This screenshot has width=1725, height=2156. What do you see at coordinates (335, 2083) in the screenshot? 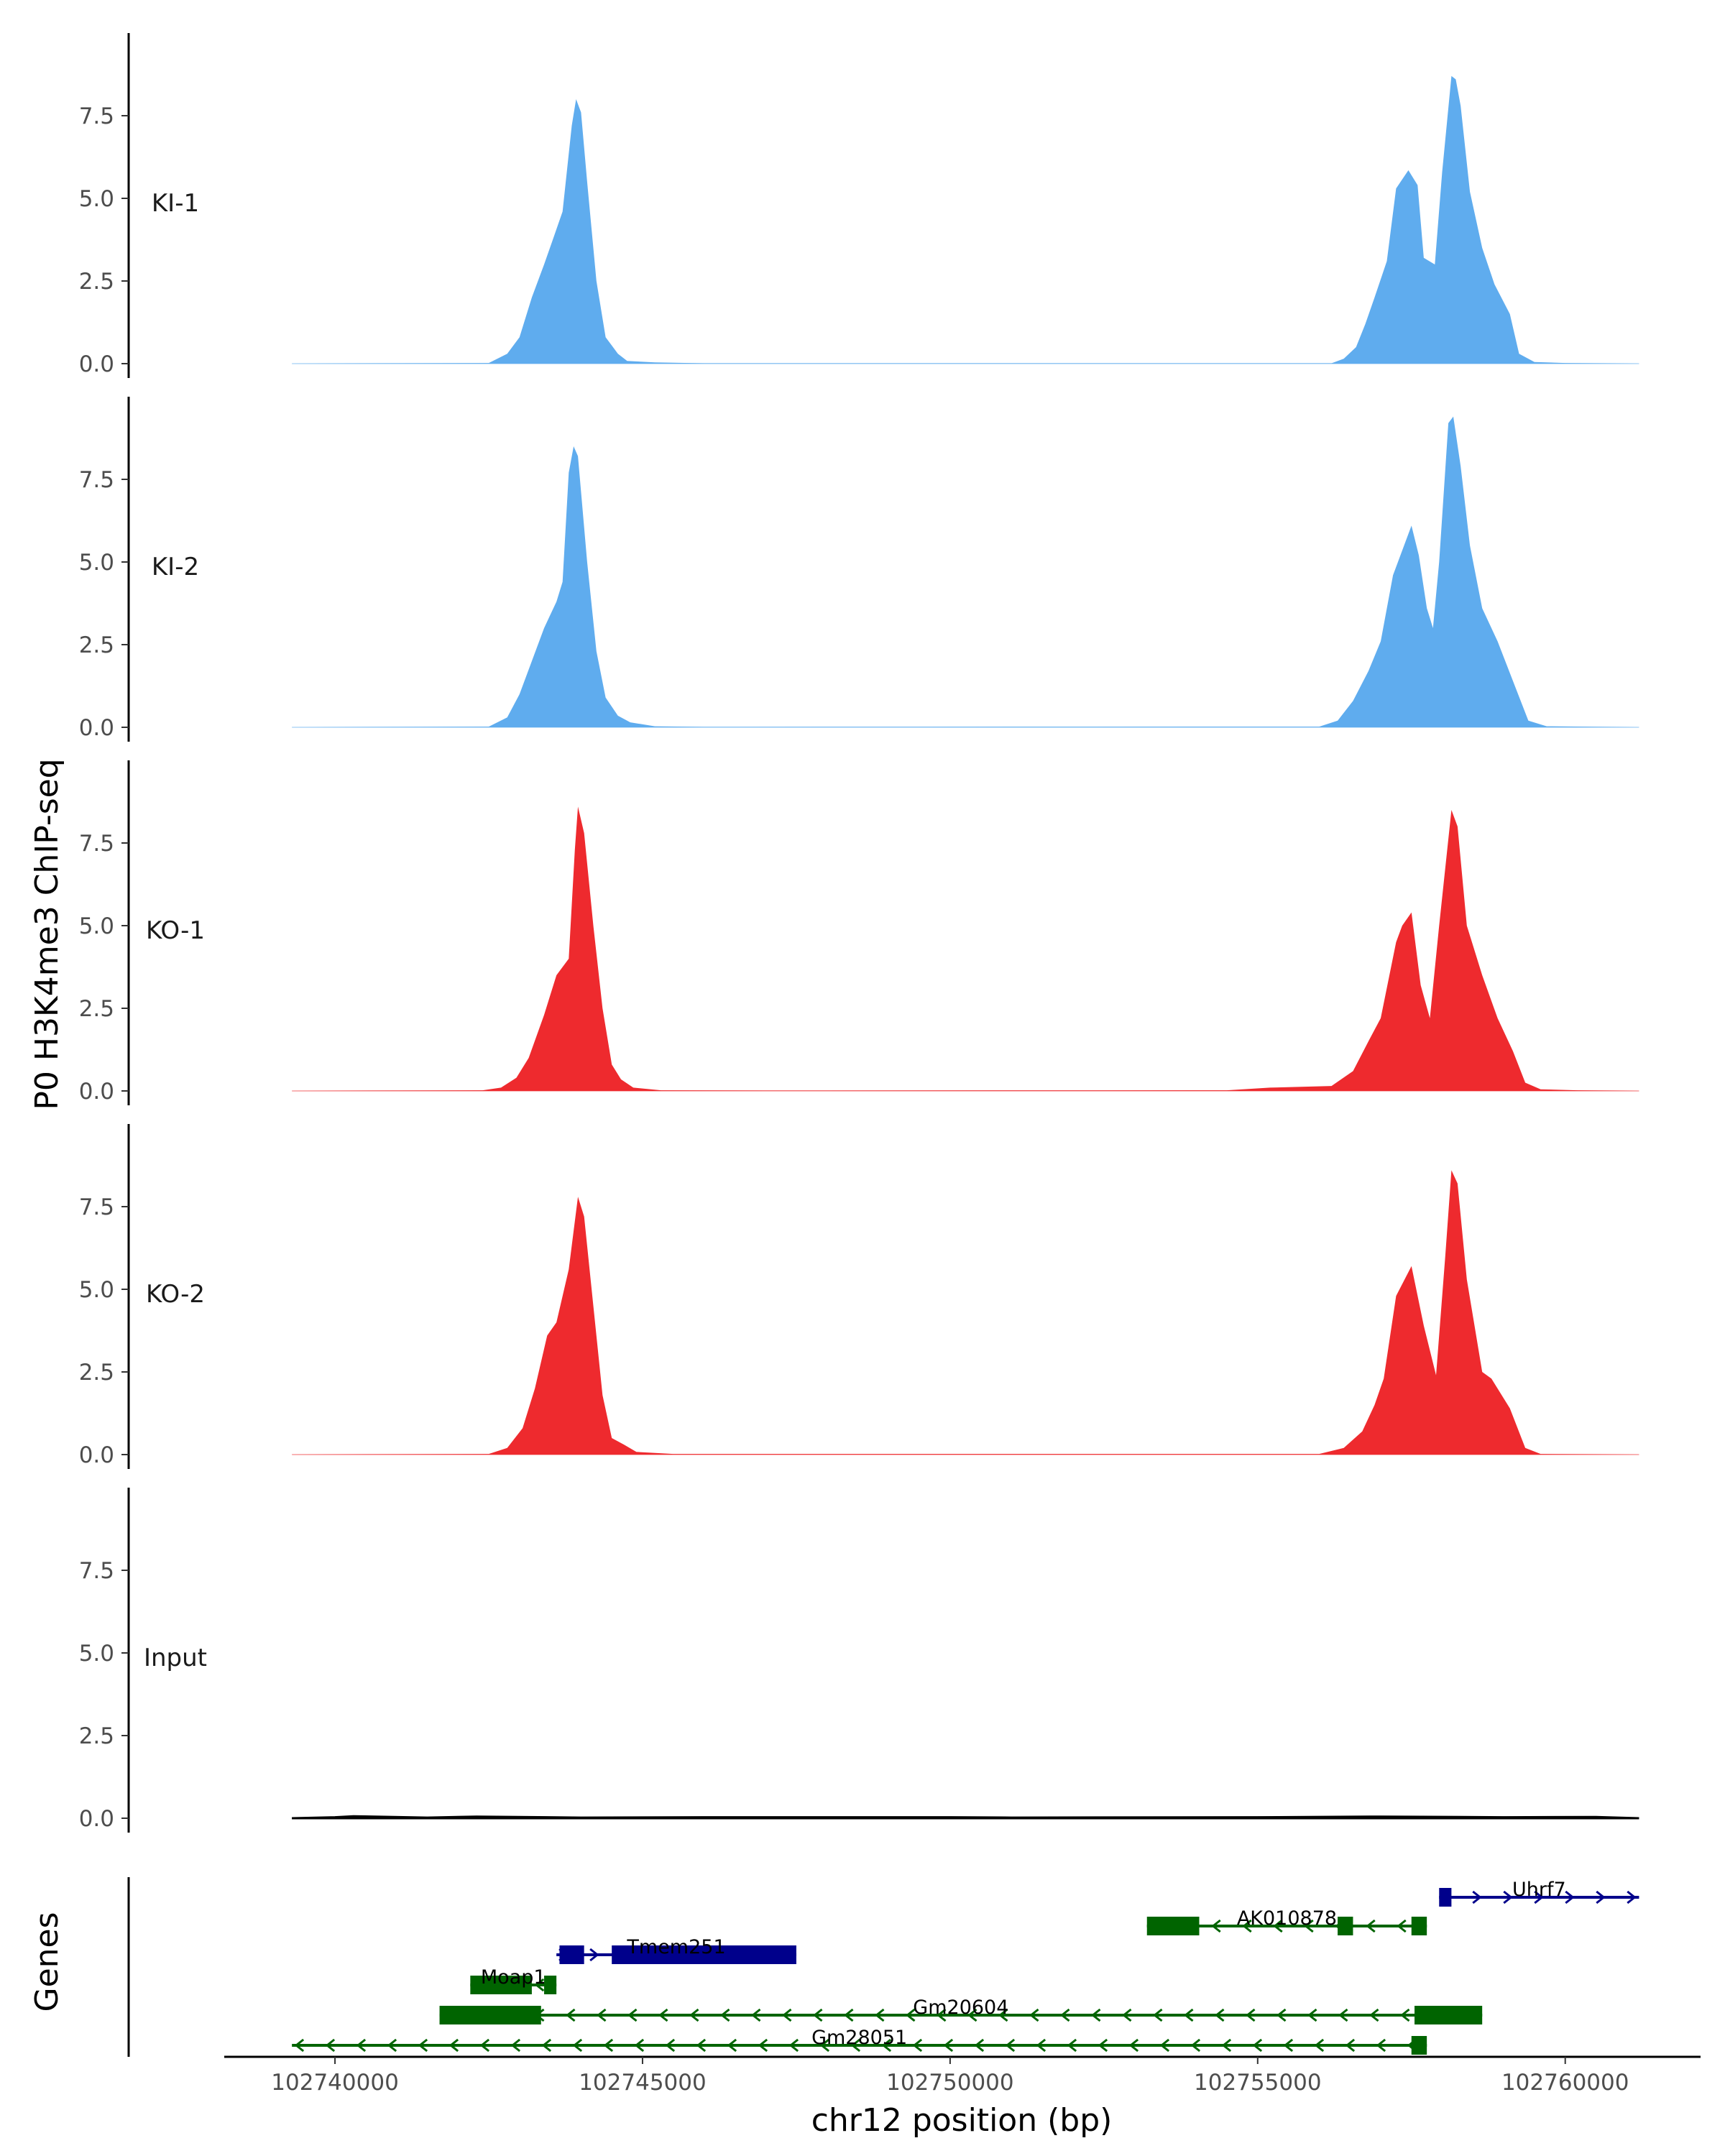
I see `x-tick-label: 102740000` at bounding box center [335, 2083].